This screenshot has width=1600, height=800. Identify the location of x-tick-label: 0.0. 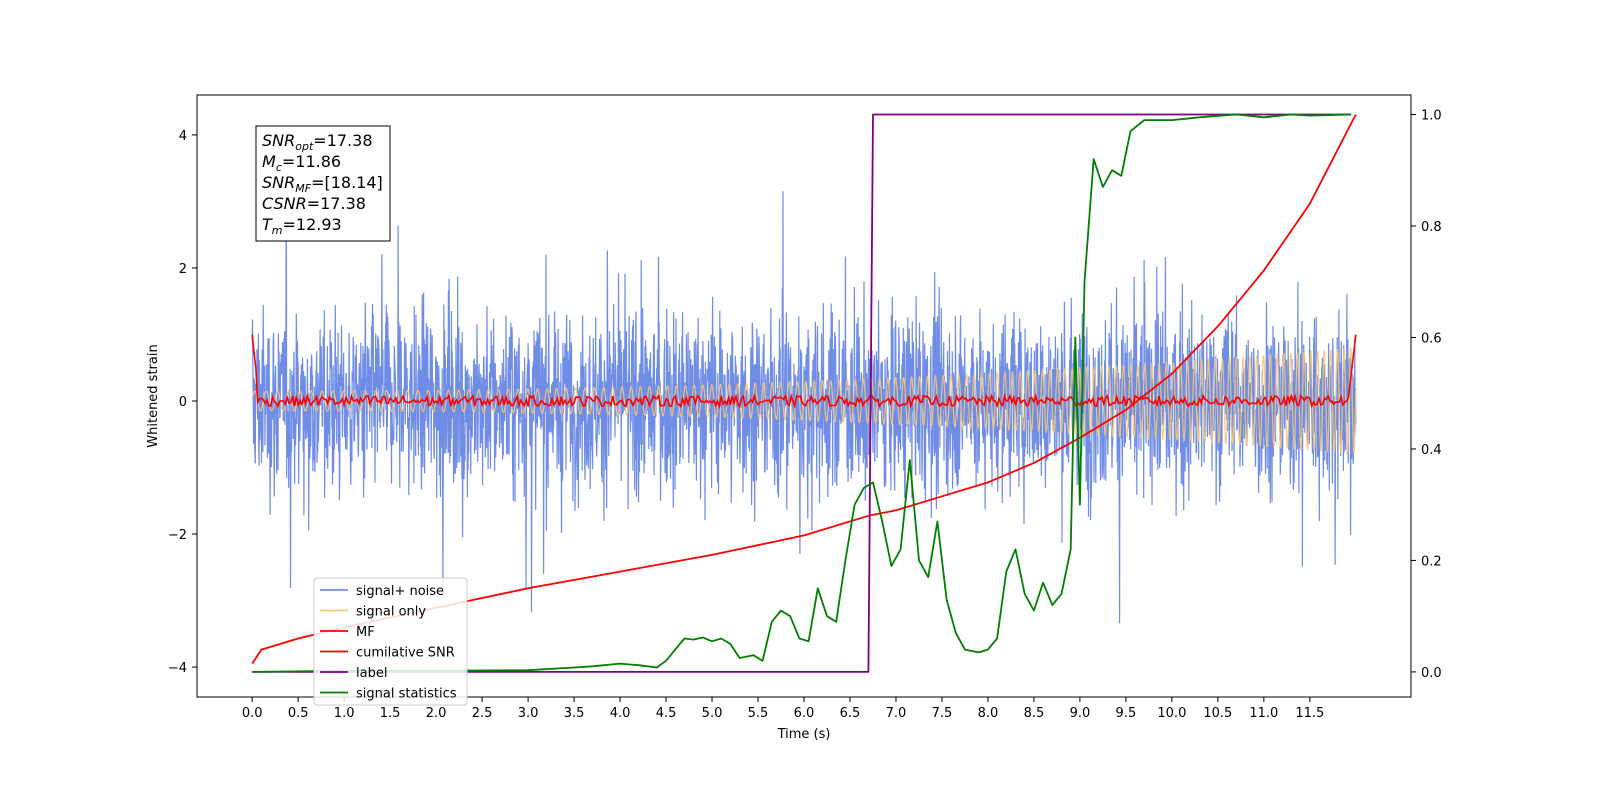
(252, 713).